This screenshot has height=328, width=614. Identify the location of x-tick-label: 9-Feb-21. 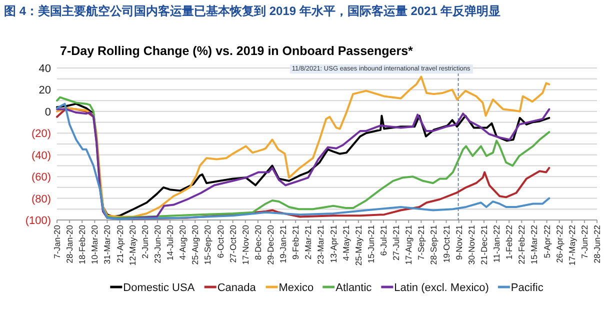
(295, 242).